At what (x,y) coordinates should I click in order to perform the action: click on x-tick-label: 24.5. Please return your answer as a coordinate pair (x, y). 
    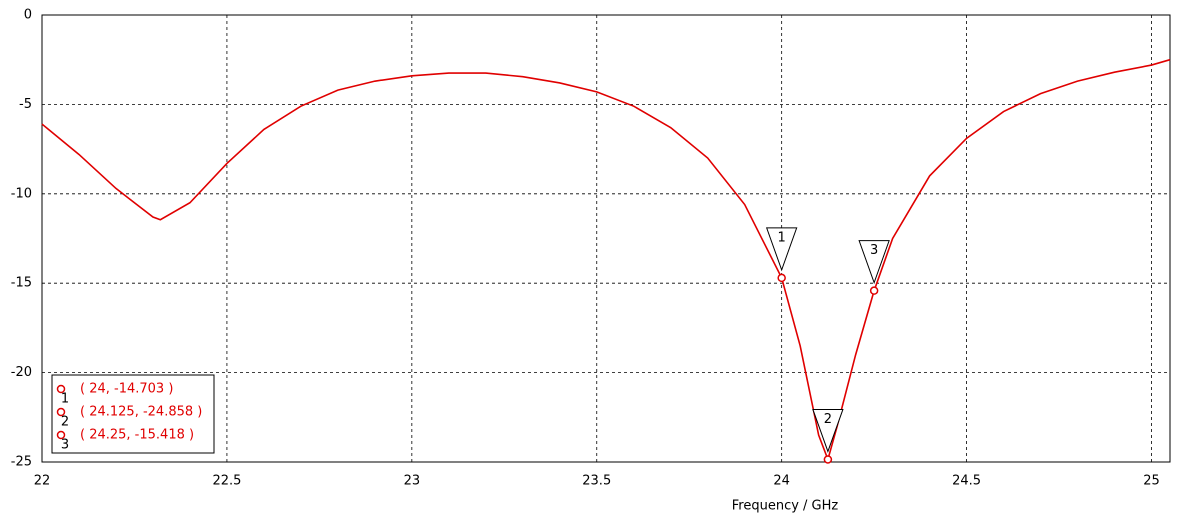
    Looking at the image, I should click on (966, 481).